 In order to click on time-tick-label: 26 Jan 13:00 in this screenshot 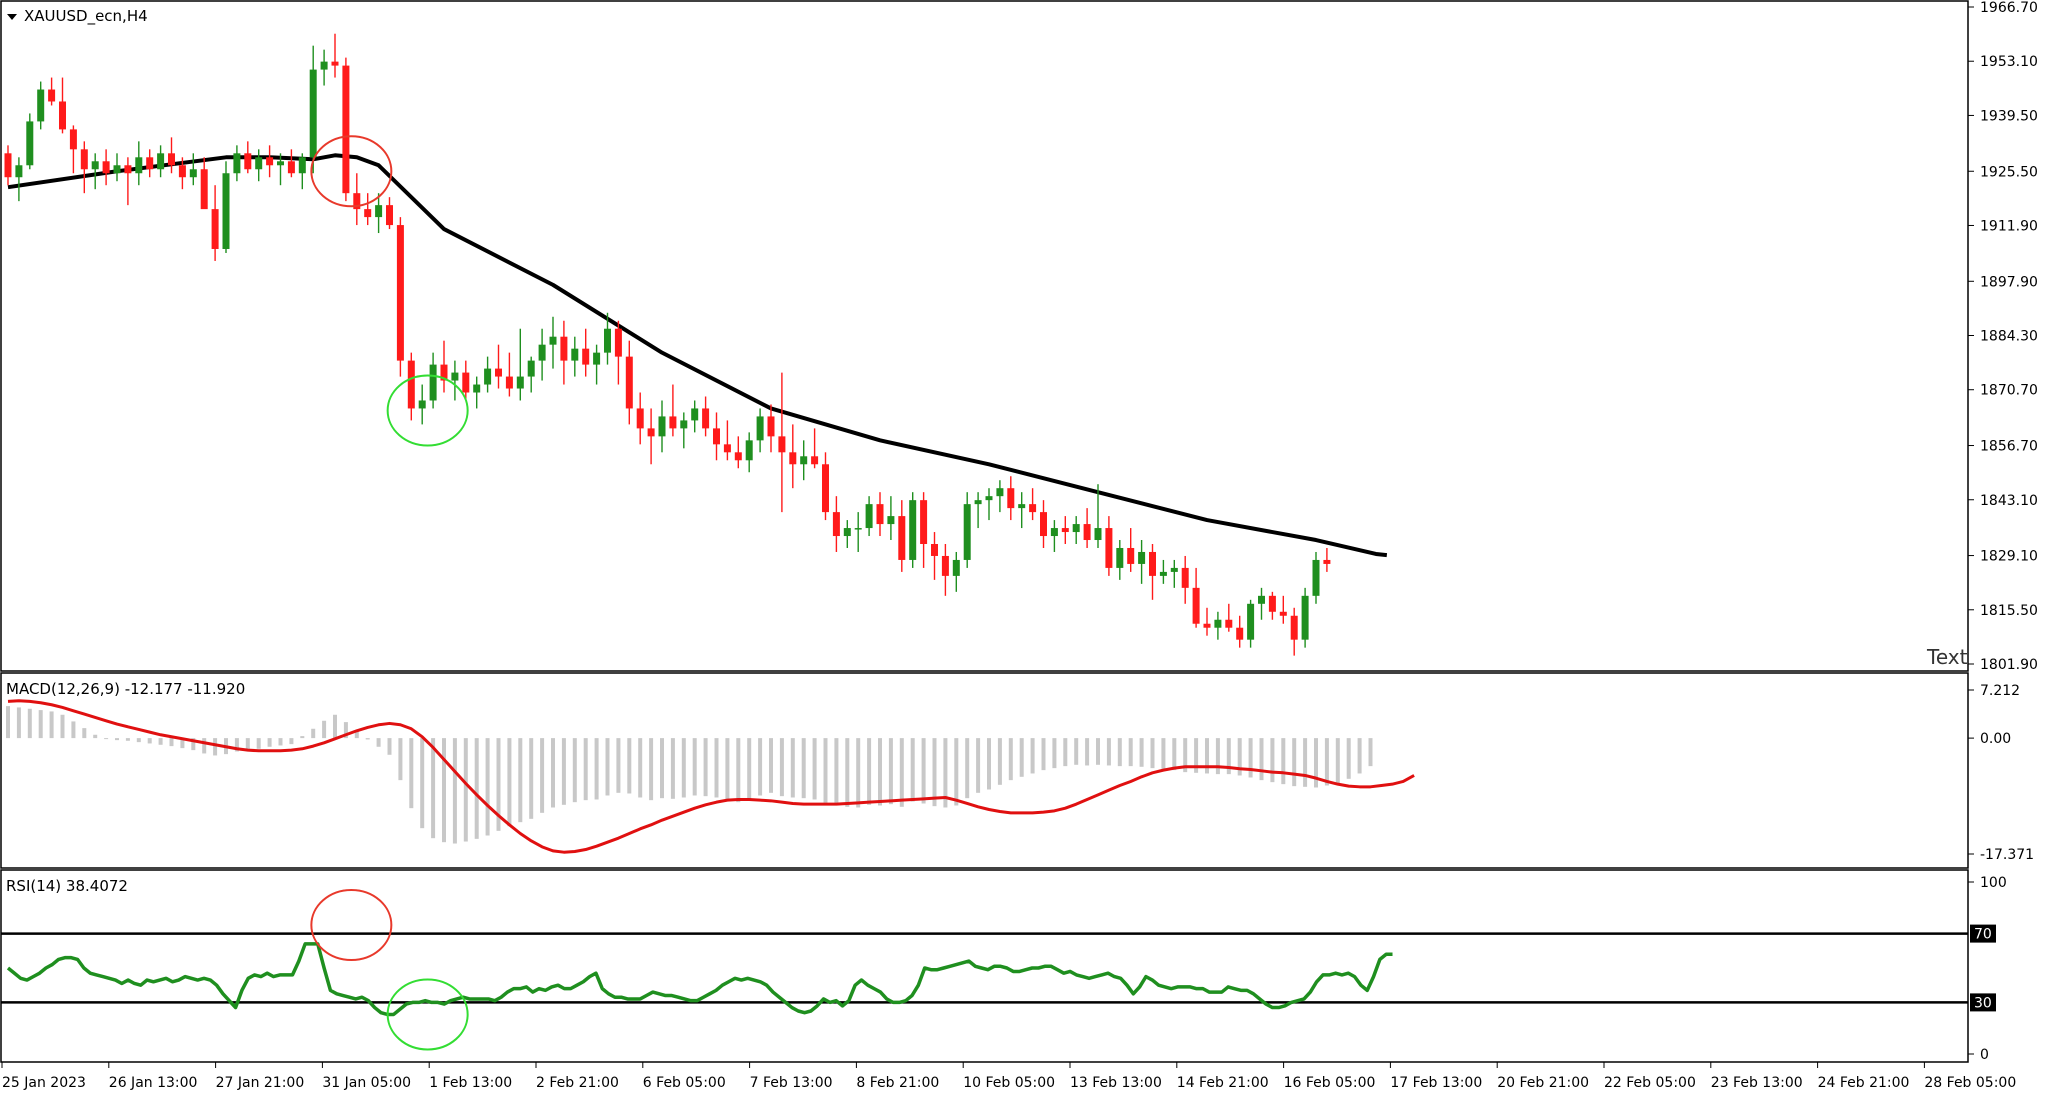, I will do `click(153, 1083)`.